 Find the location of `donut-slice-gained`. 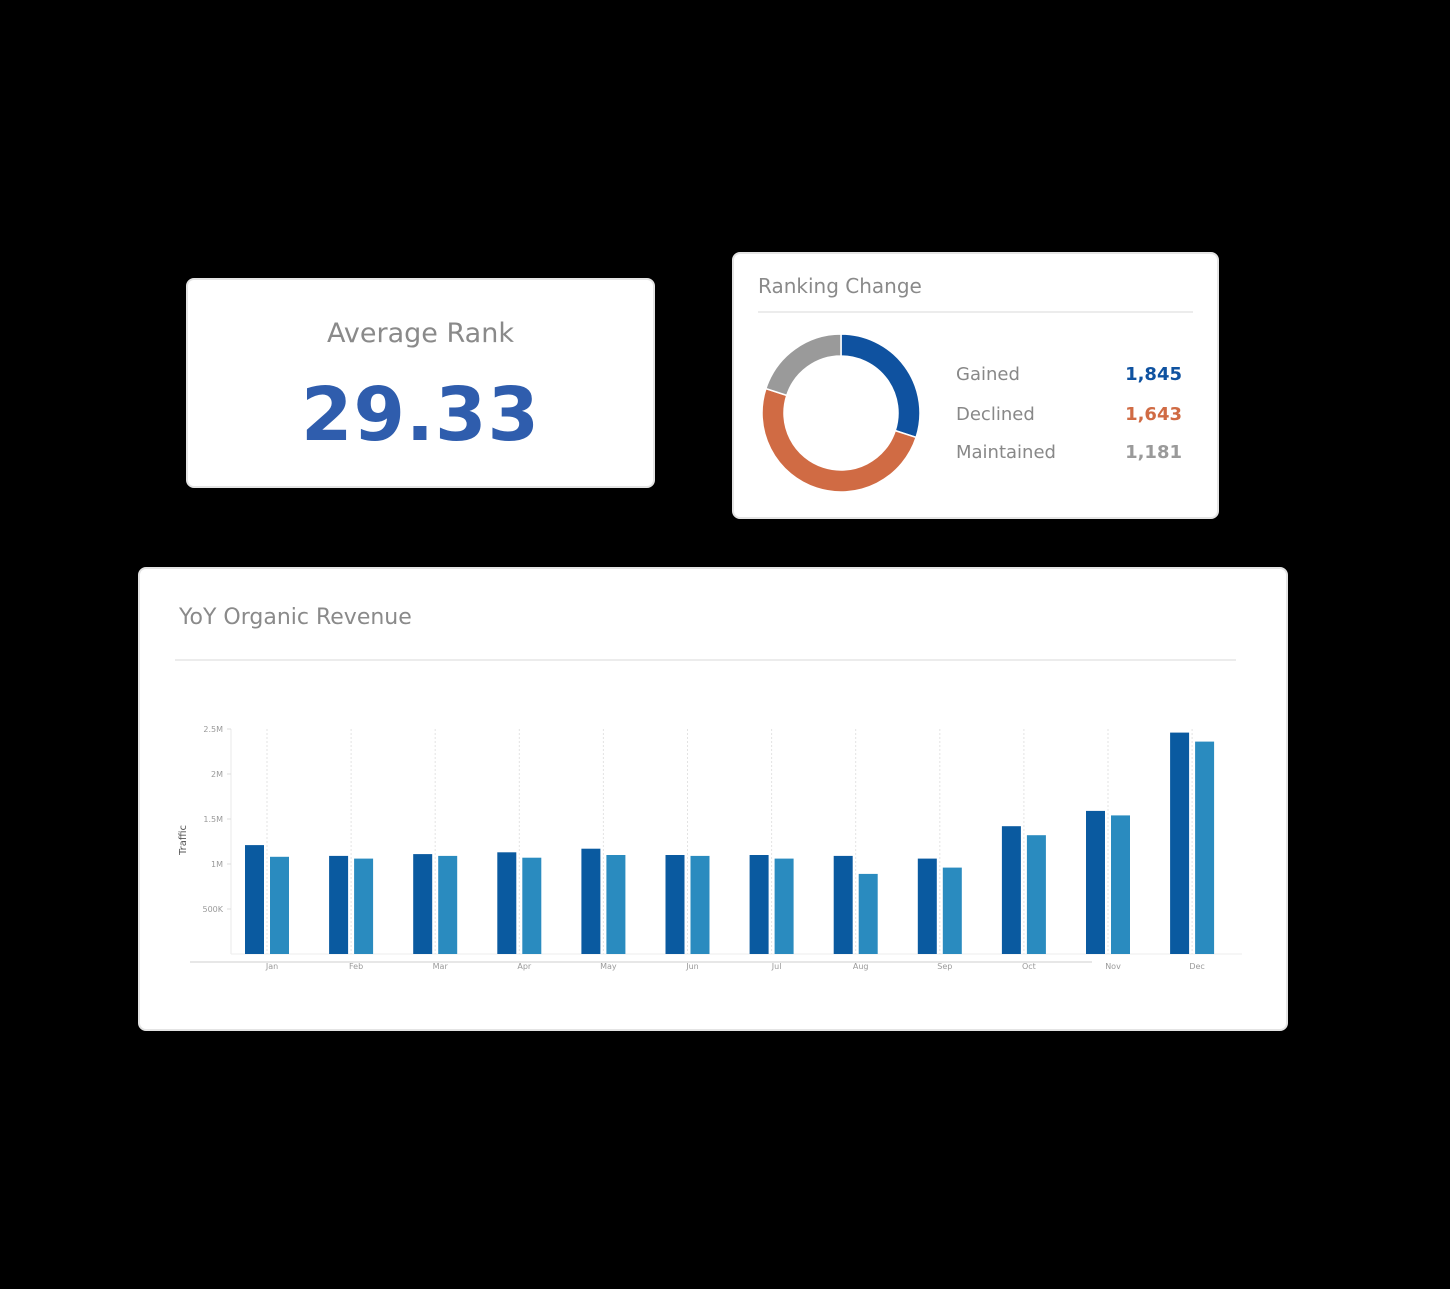

donut-slice-gained is located at coordinates (880, 386).